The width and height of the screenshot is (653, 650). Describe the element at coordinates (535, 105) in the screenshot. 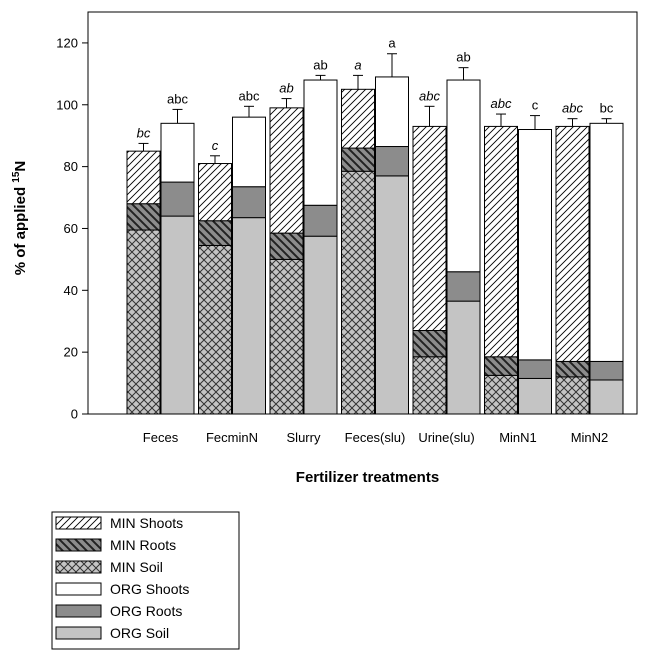

I see `org-significance-label: c` at that location.